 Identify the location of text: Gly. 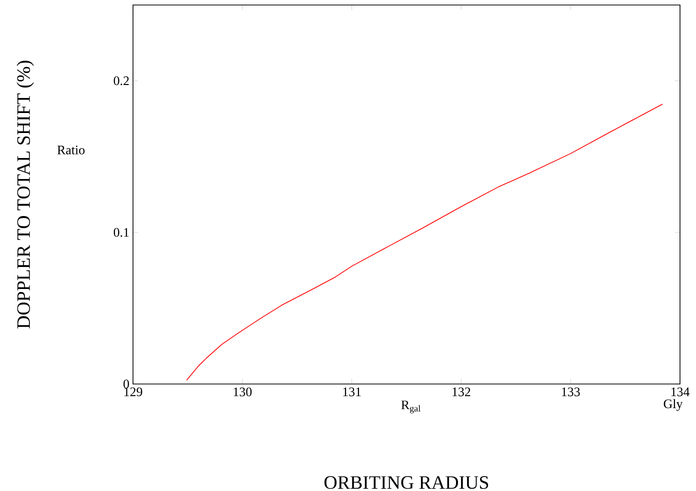
(673, 405).